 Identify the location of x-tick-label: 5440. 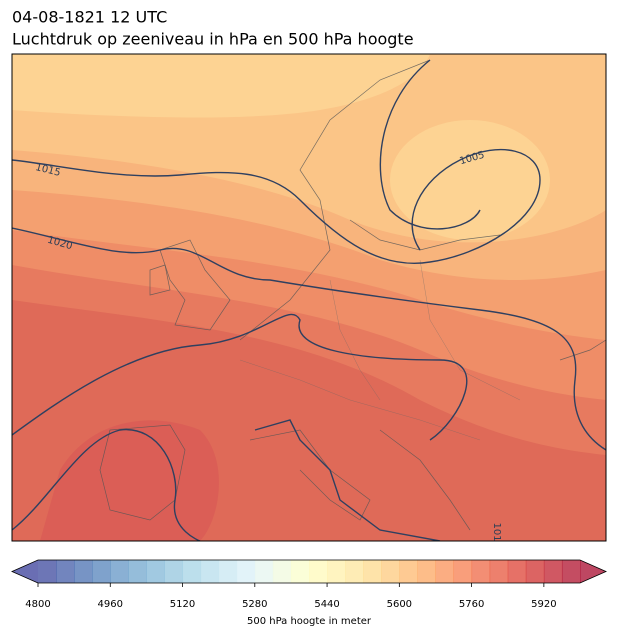
(326, 604).